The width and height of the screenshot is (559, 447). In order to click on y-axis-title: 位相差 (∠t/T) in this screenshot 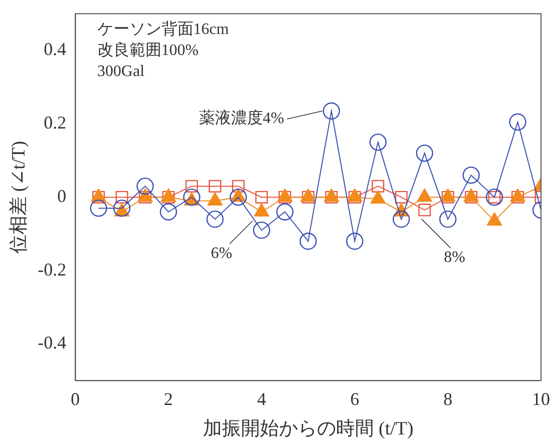, I will do `click(19, 197)`.